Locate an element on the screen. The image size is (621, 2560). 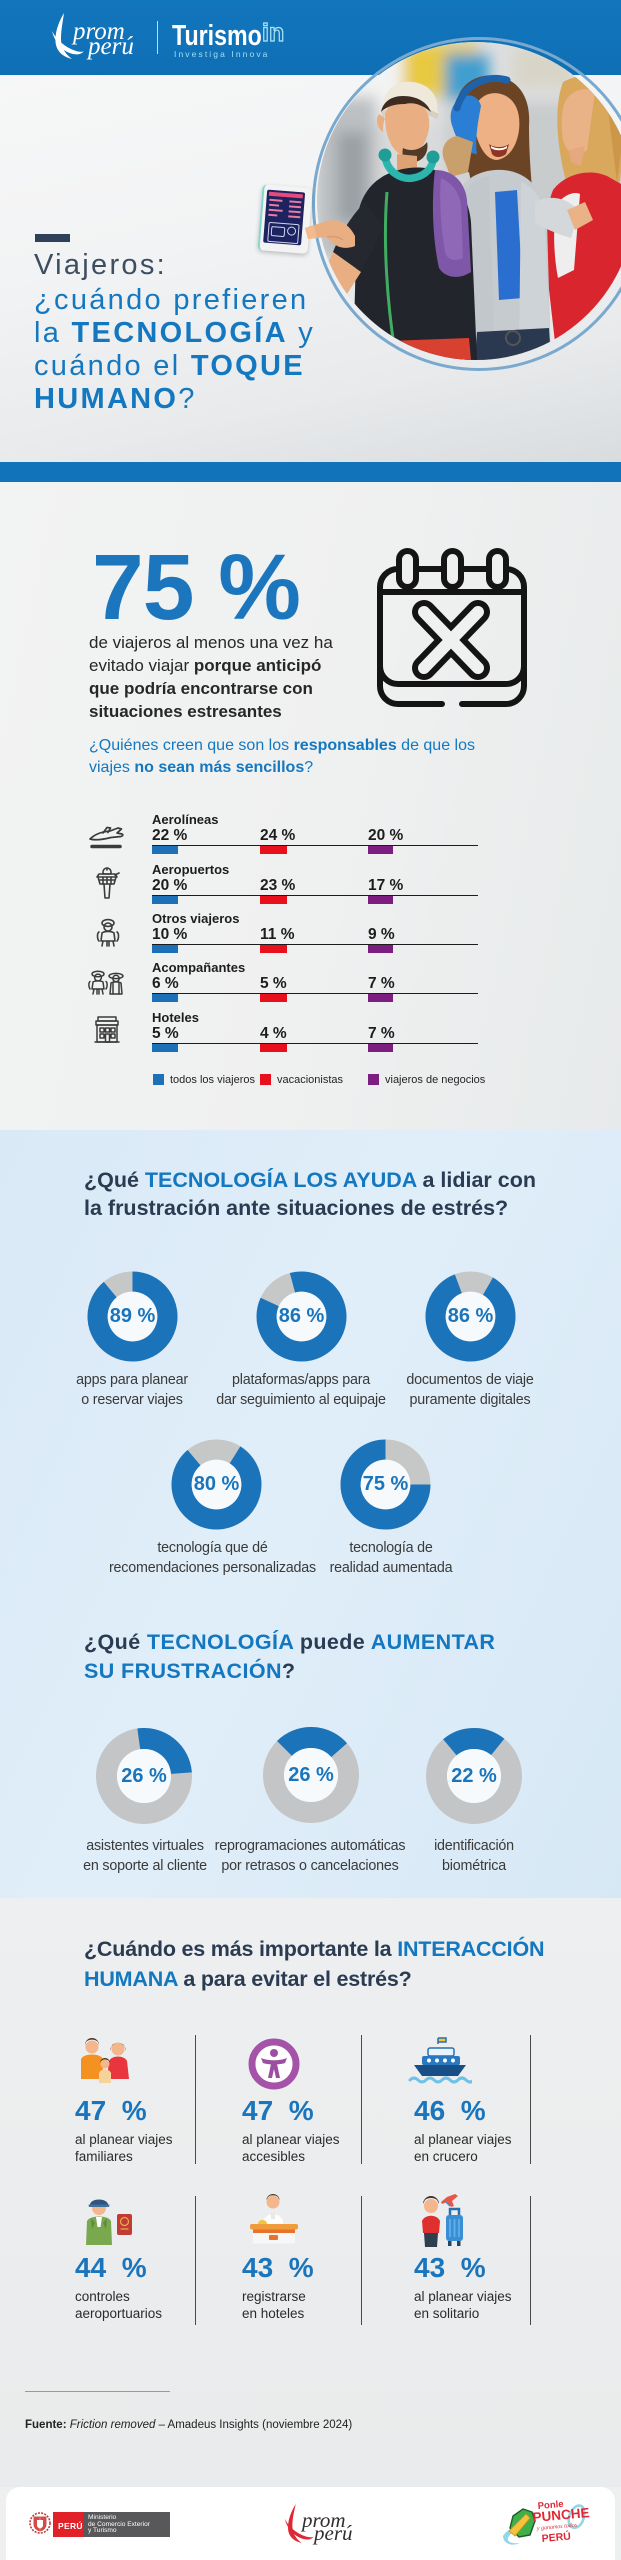
svg-text: PERÚ is located at coordinates (556, 2536).